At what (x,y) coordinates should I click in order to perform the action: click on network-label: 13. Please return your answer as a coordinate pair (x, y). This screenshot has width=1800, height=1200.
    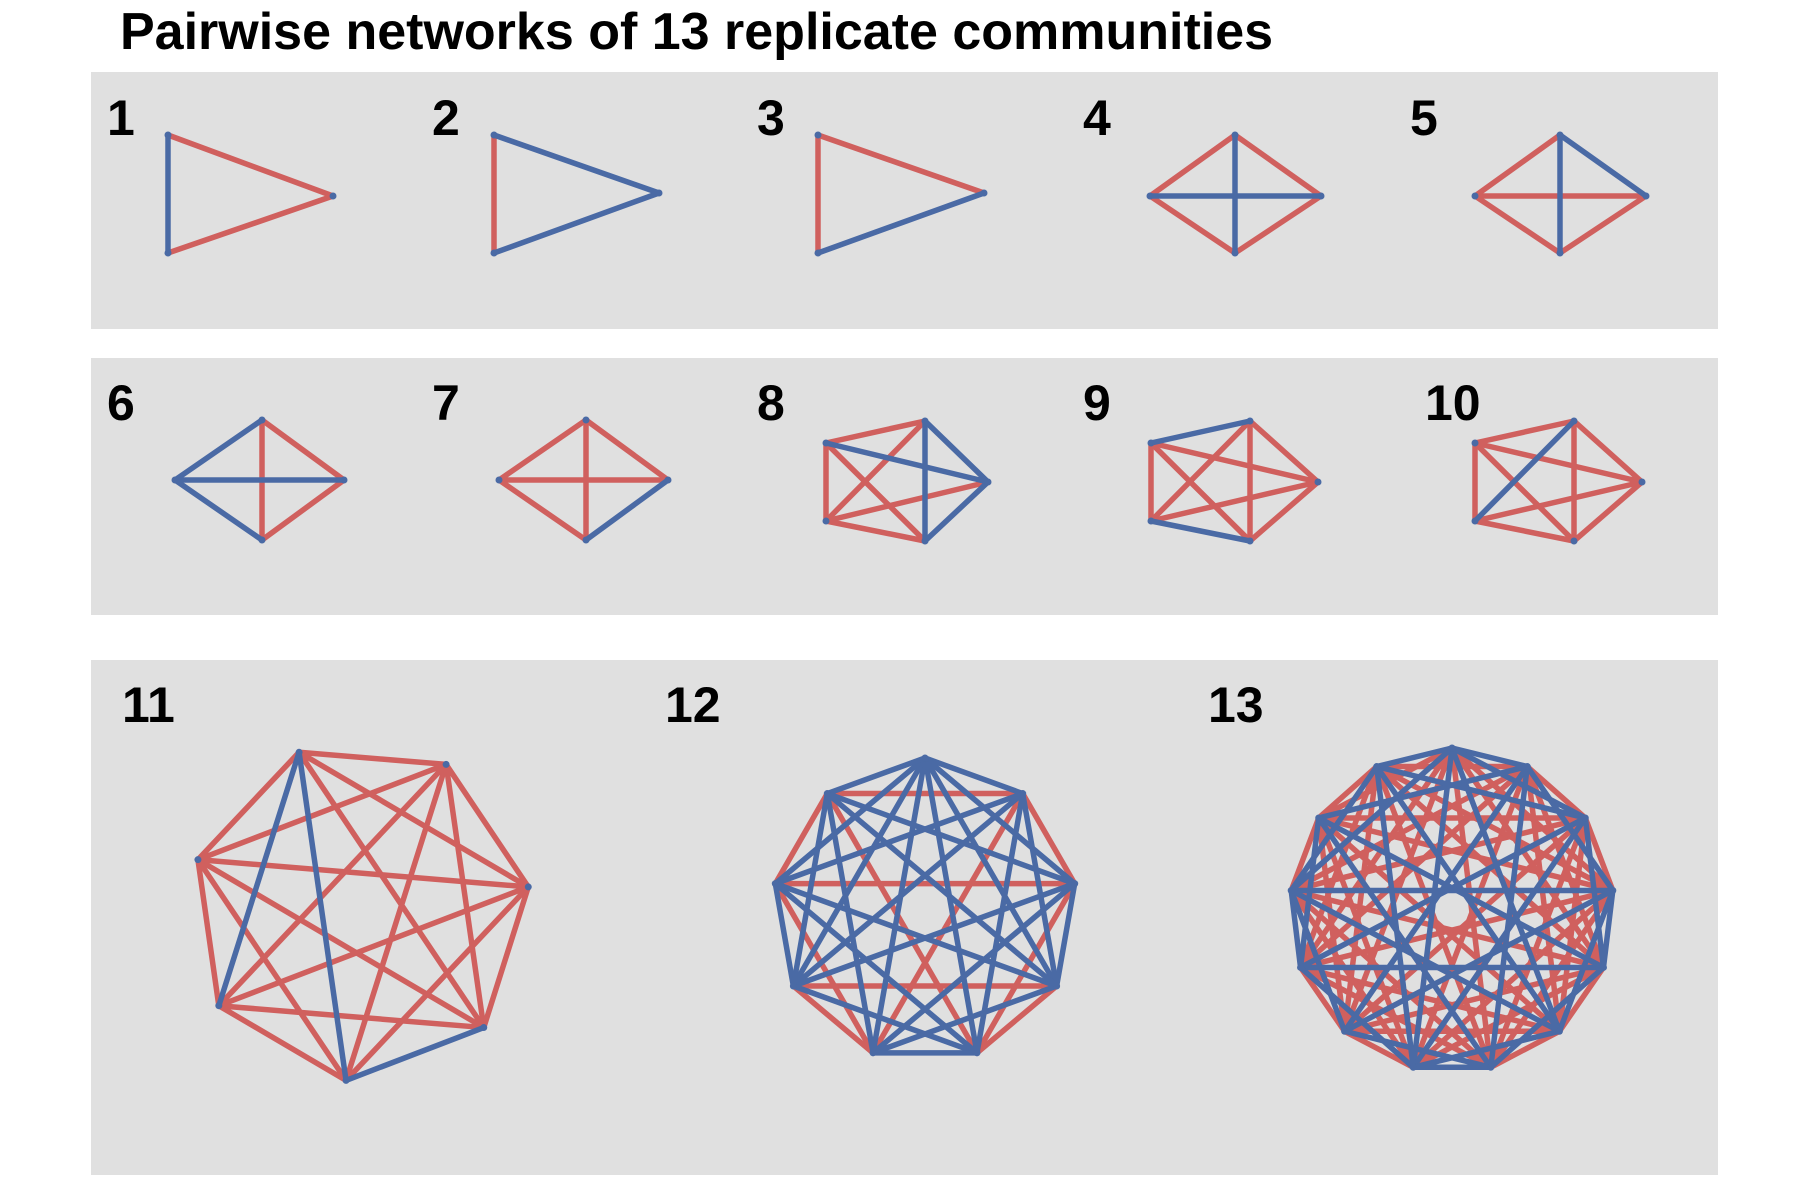
    Looking at the image, I should click on (1236, 705).